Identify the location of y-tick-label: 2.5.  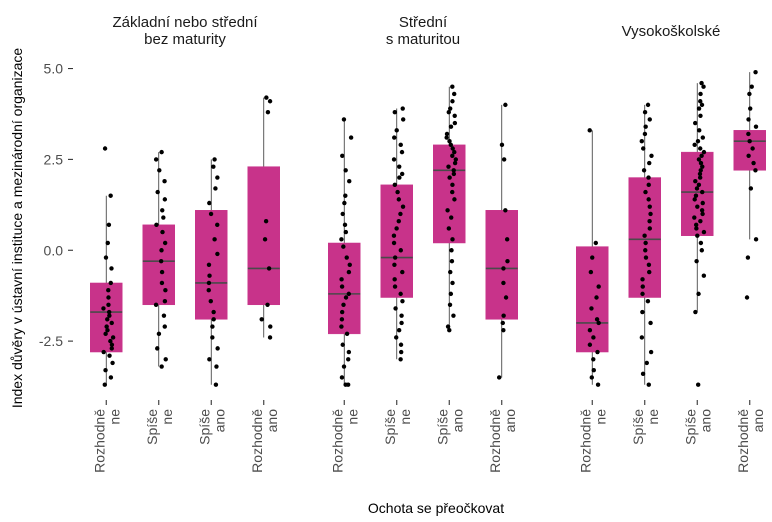
(54, 159).